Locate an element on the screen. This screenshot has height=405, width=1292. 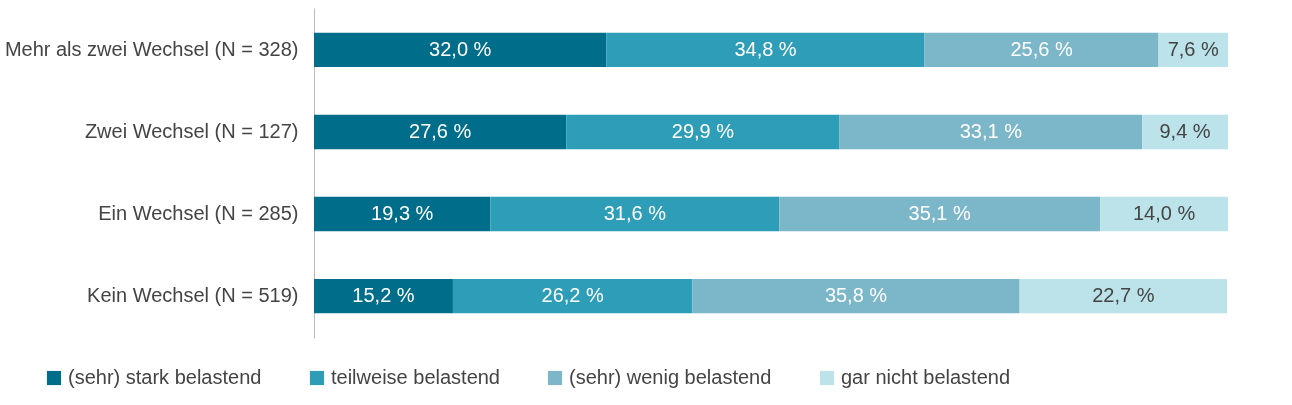
data-label: 32,0 % is located at coordinates (460, 48).